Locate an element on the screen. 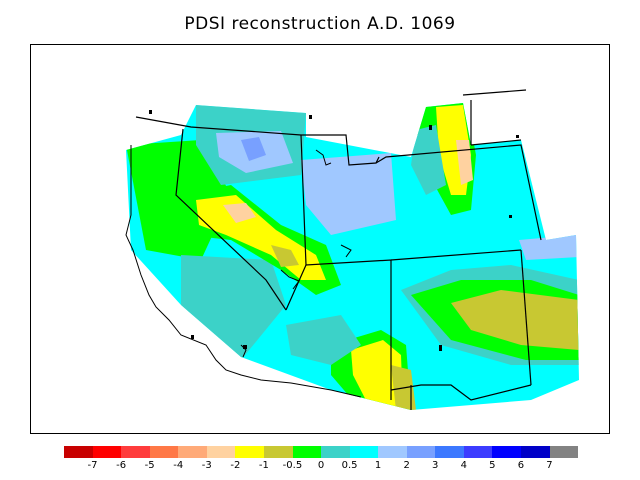 The image size is (640, 480). legend-label: -3 is located at coordinates (206, 465).